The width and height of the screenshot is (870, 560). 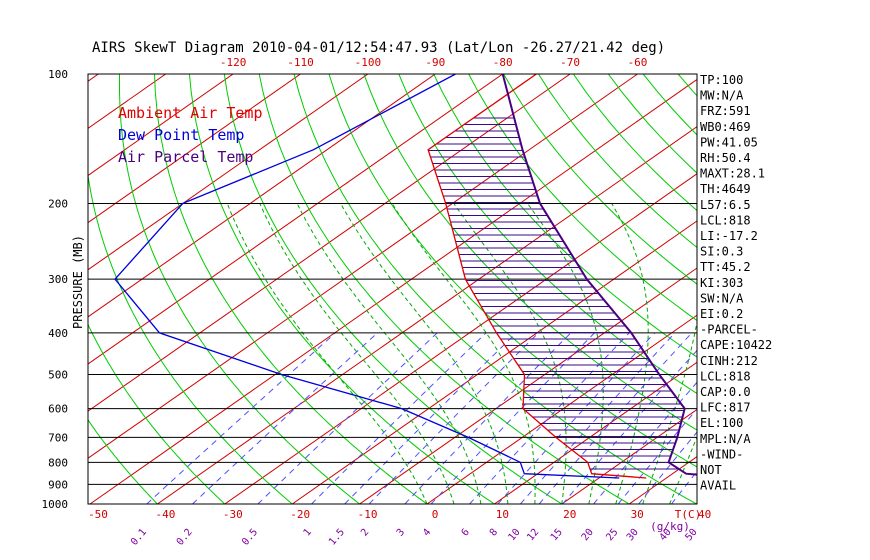 I want to click on legend-entry: Ambient Air Temp, so click(x=190, y=113).